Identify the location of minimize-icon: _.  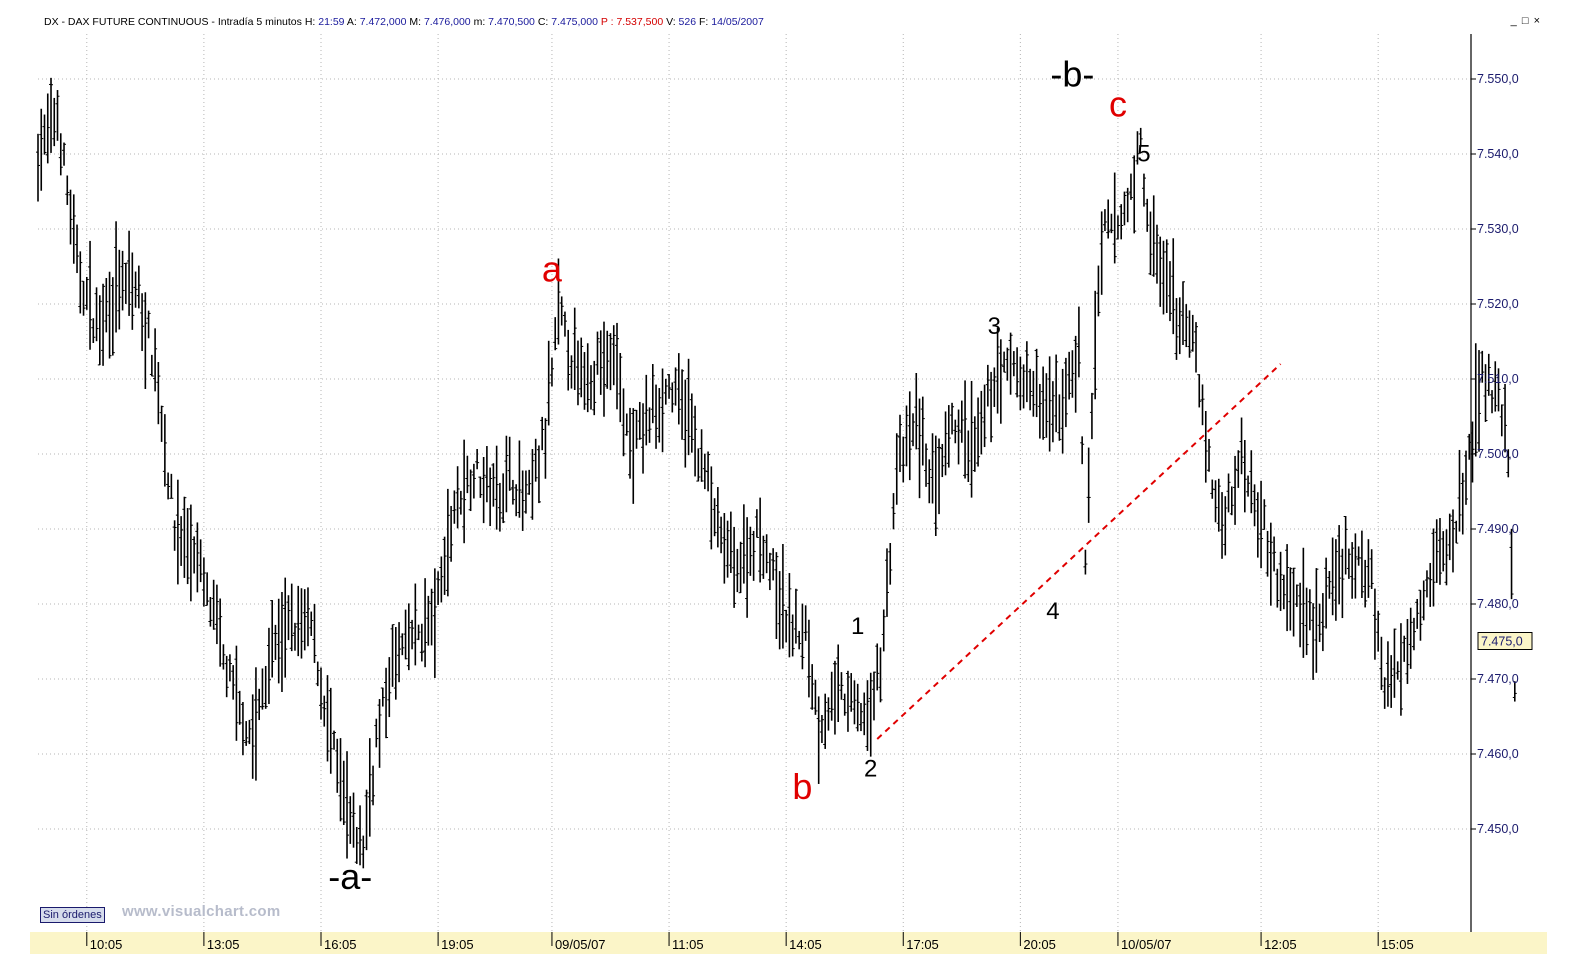
(1514, 21).